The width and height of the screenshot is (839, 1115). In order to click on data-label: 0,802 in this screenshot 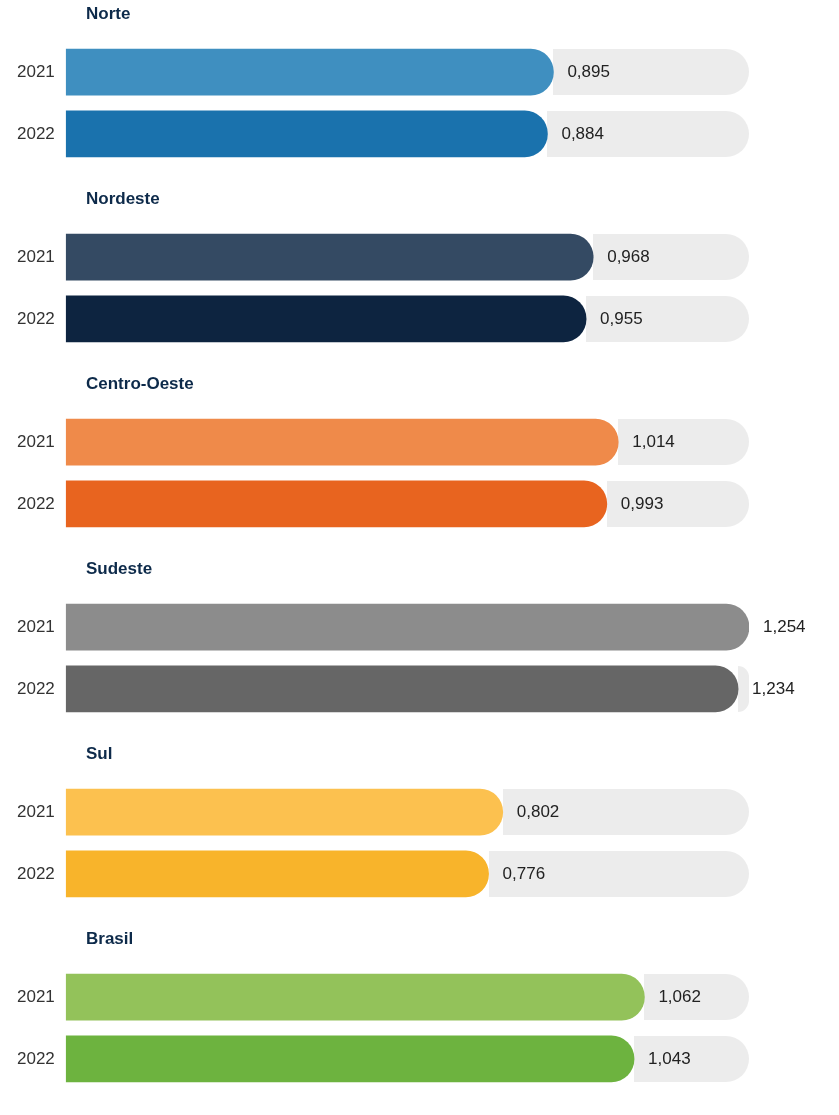, I will do `click(538, 811)`.